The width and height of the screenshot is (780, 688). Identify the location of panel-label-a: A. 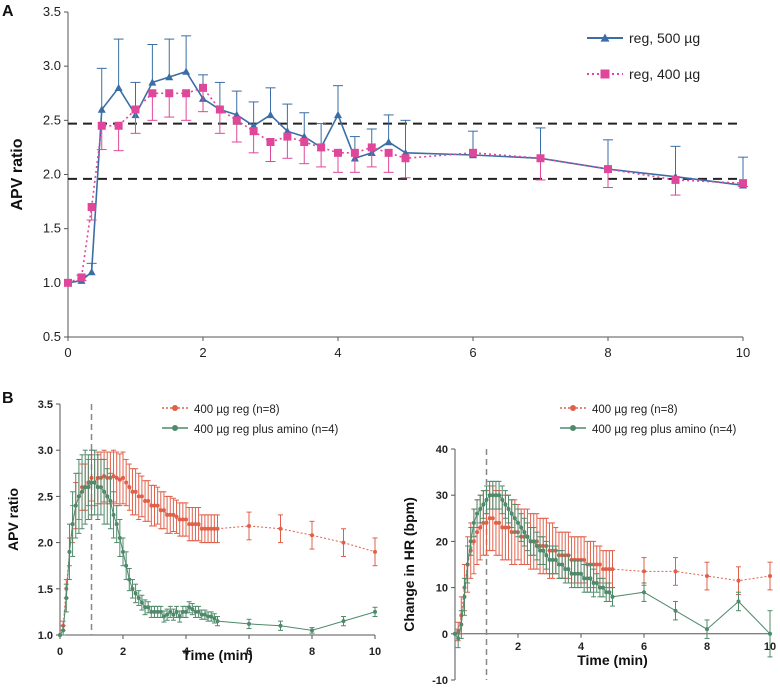
(8, 11).